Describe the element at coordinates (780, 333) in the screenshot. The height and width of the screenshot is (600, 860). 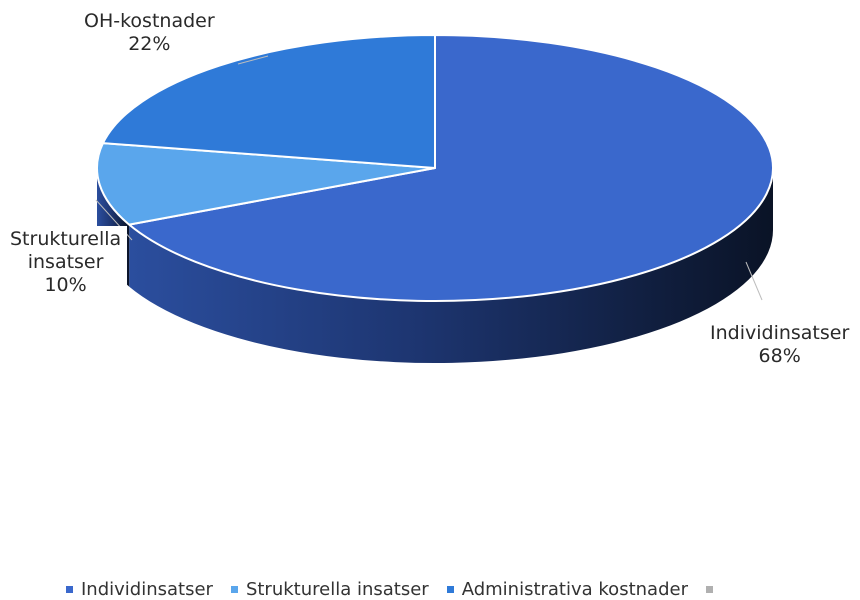
I see `slice-label-individinsatser: Individinsatser` at that location.